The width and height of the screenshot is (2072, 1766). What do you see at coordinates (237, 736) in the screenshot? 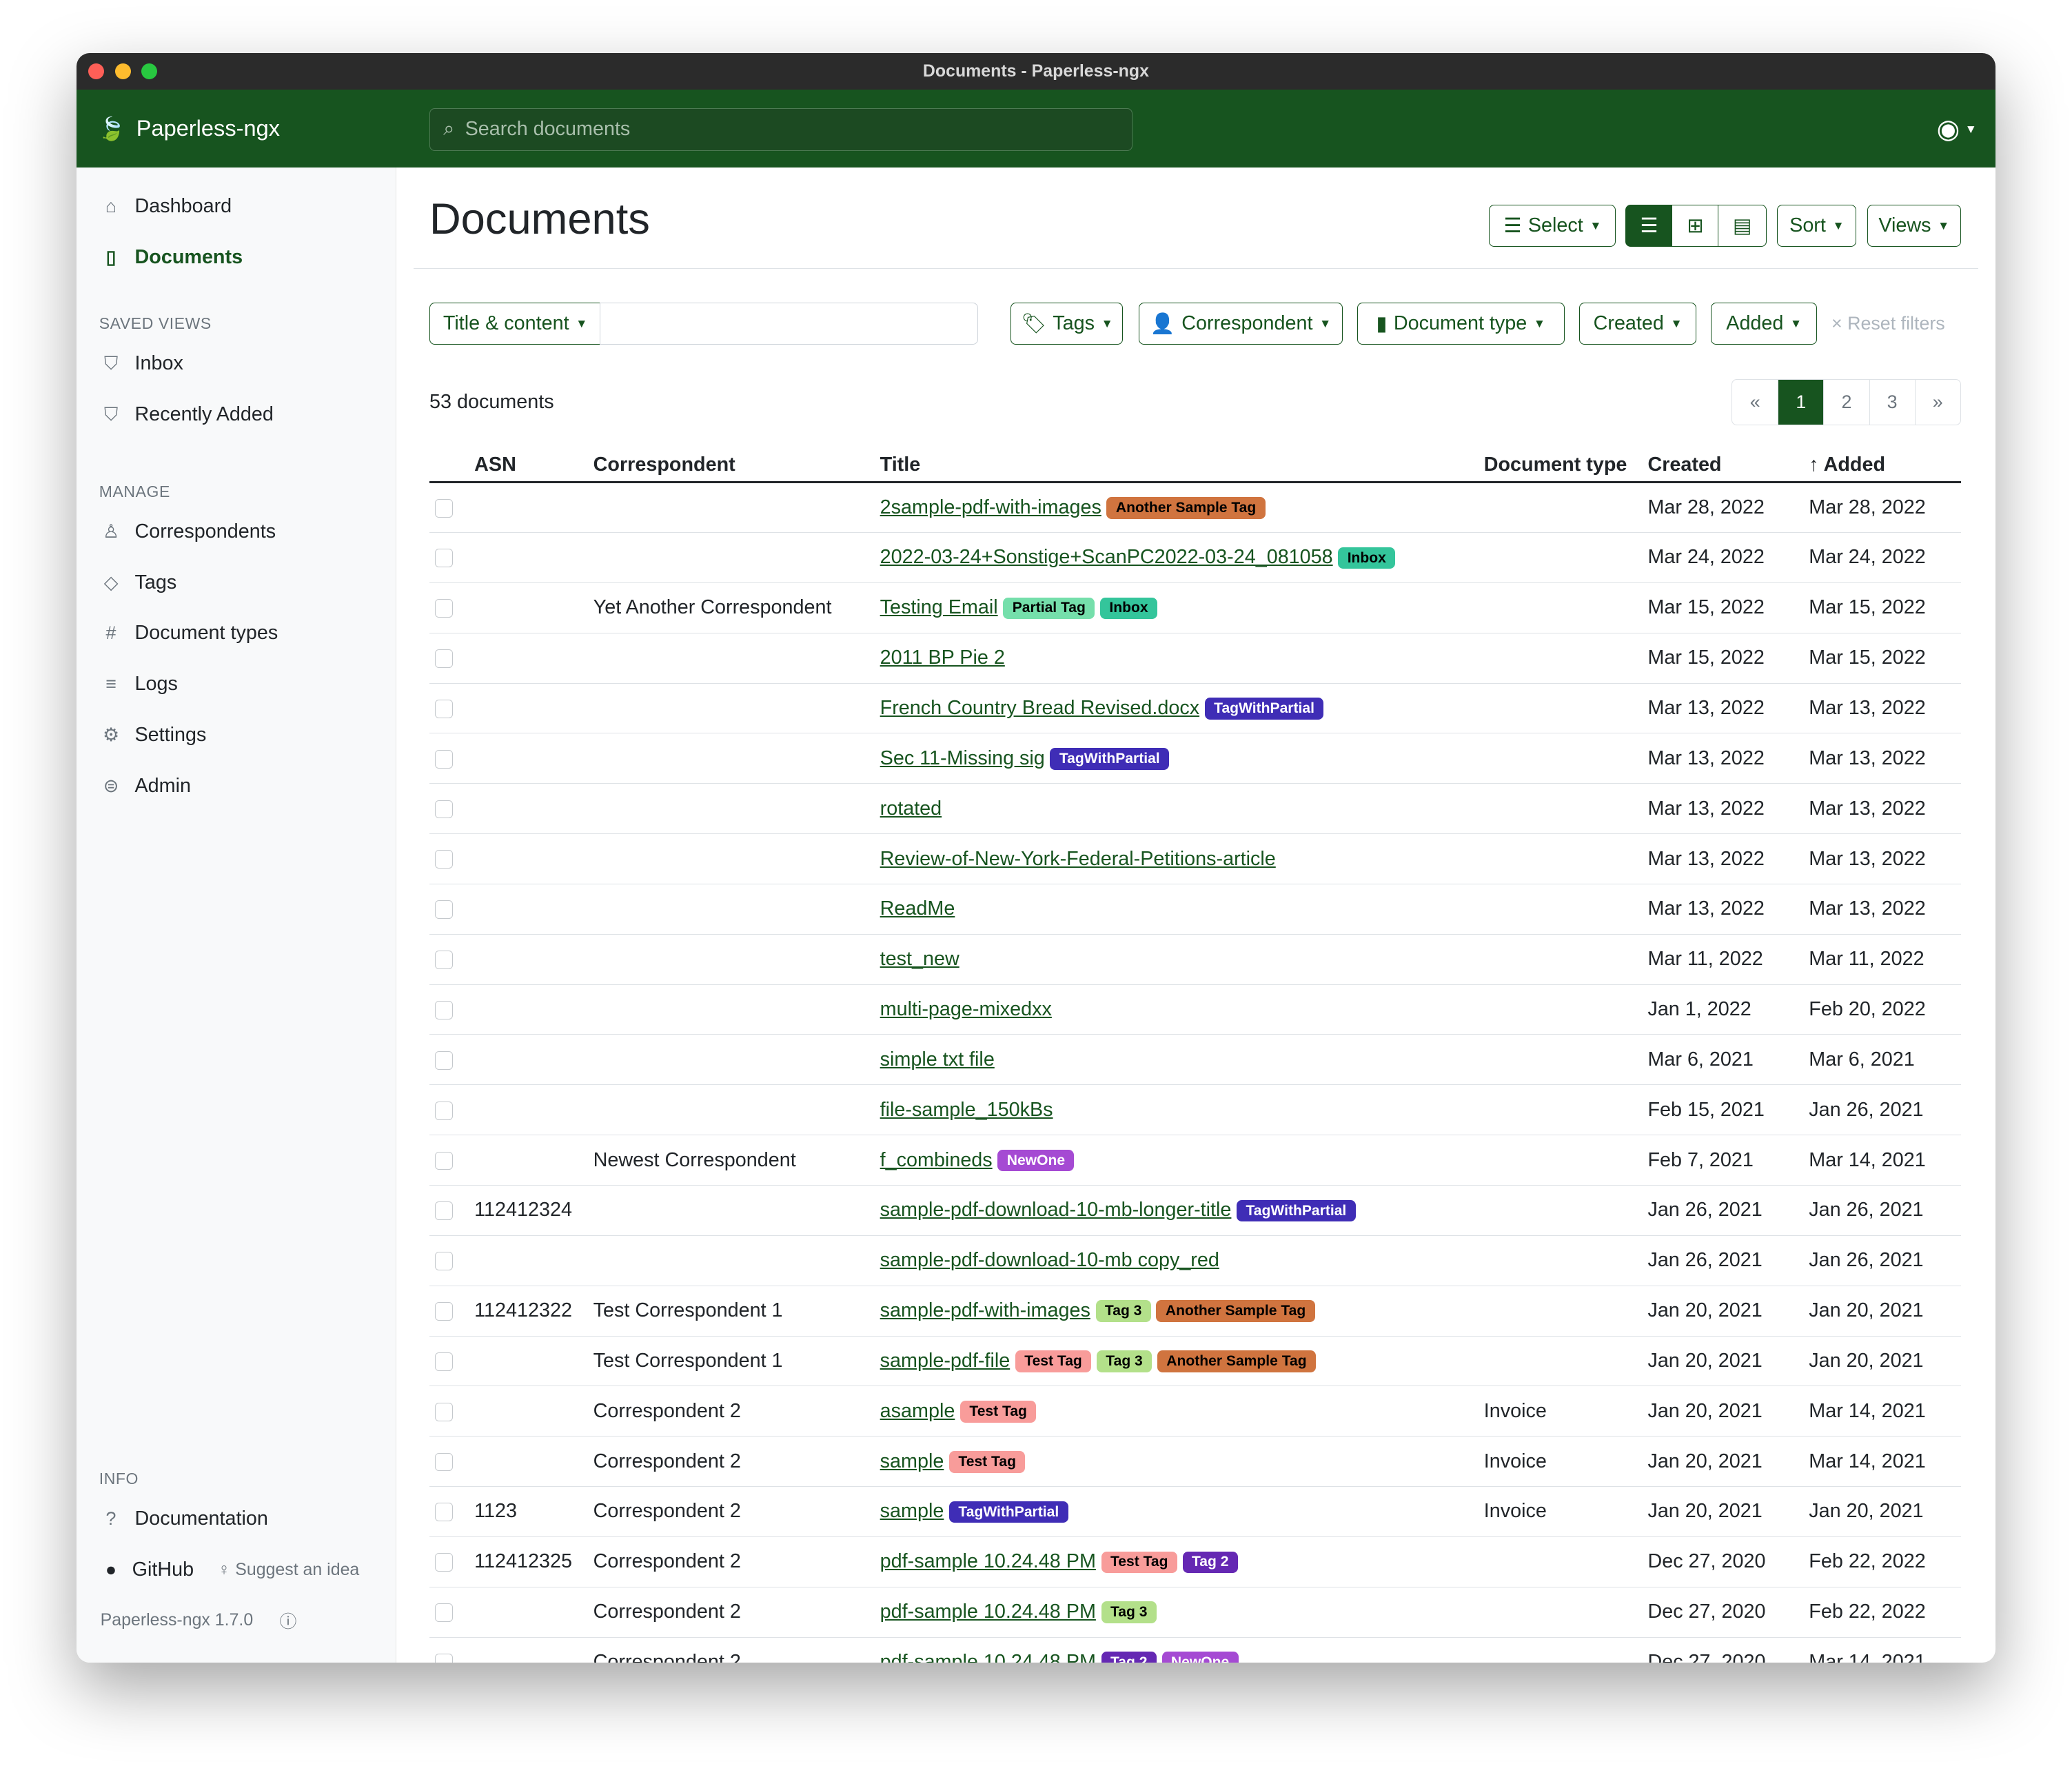
I see `sidebar-item-settings: ⚙ Settings` at bounding box center [237, 736].